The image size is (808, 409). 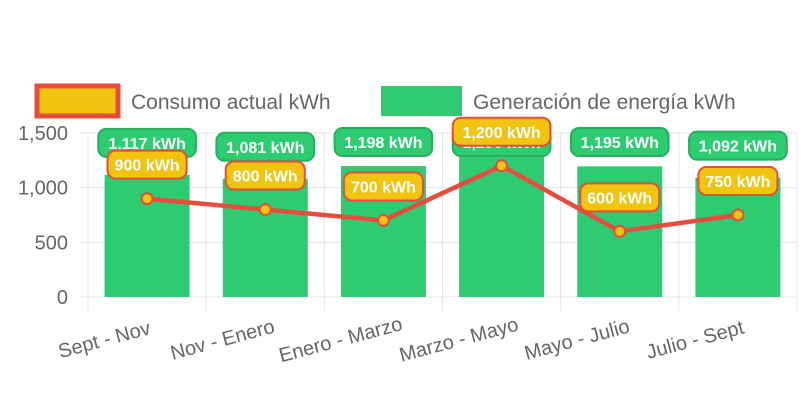 I want to click on bar-data-label: 1,092 kWh, so click(x=738, y=145).